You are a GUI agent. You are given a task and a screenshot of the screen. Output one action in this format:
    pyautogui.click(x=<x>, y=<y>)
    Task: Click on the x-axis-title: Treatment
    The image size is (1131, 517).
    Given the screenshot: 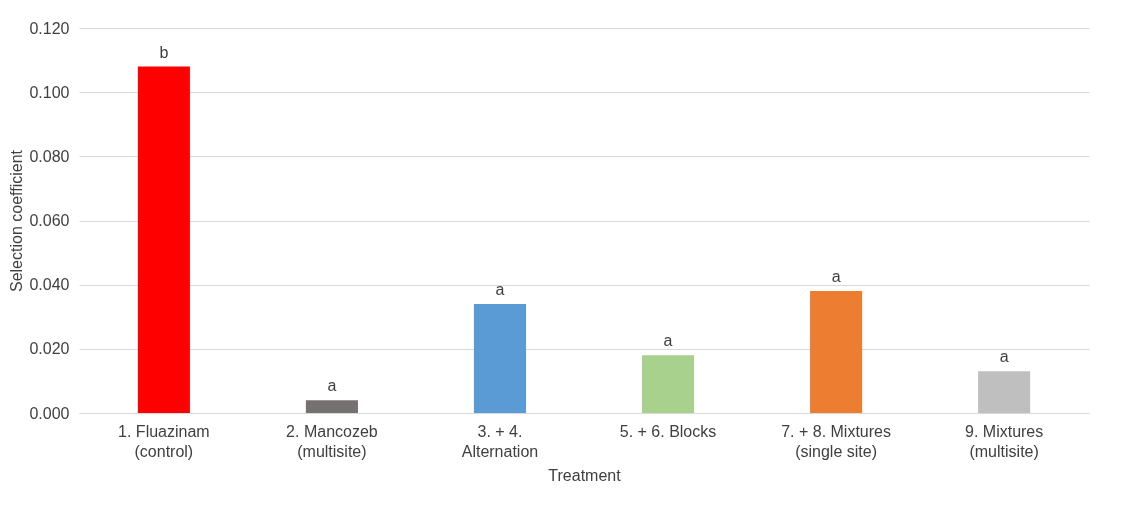 What is the action you would take?
    pyautogui.click(x=585, y=475)
    